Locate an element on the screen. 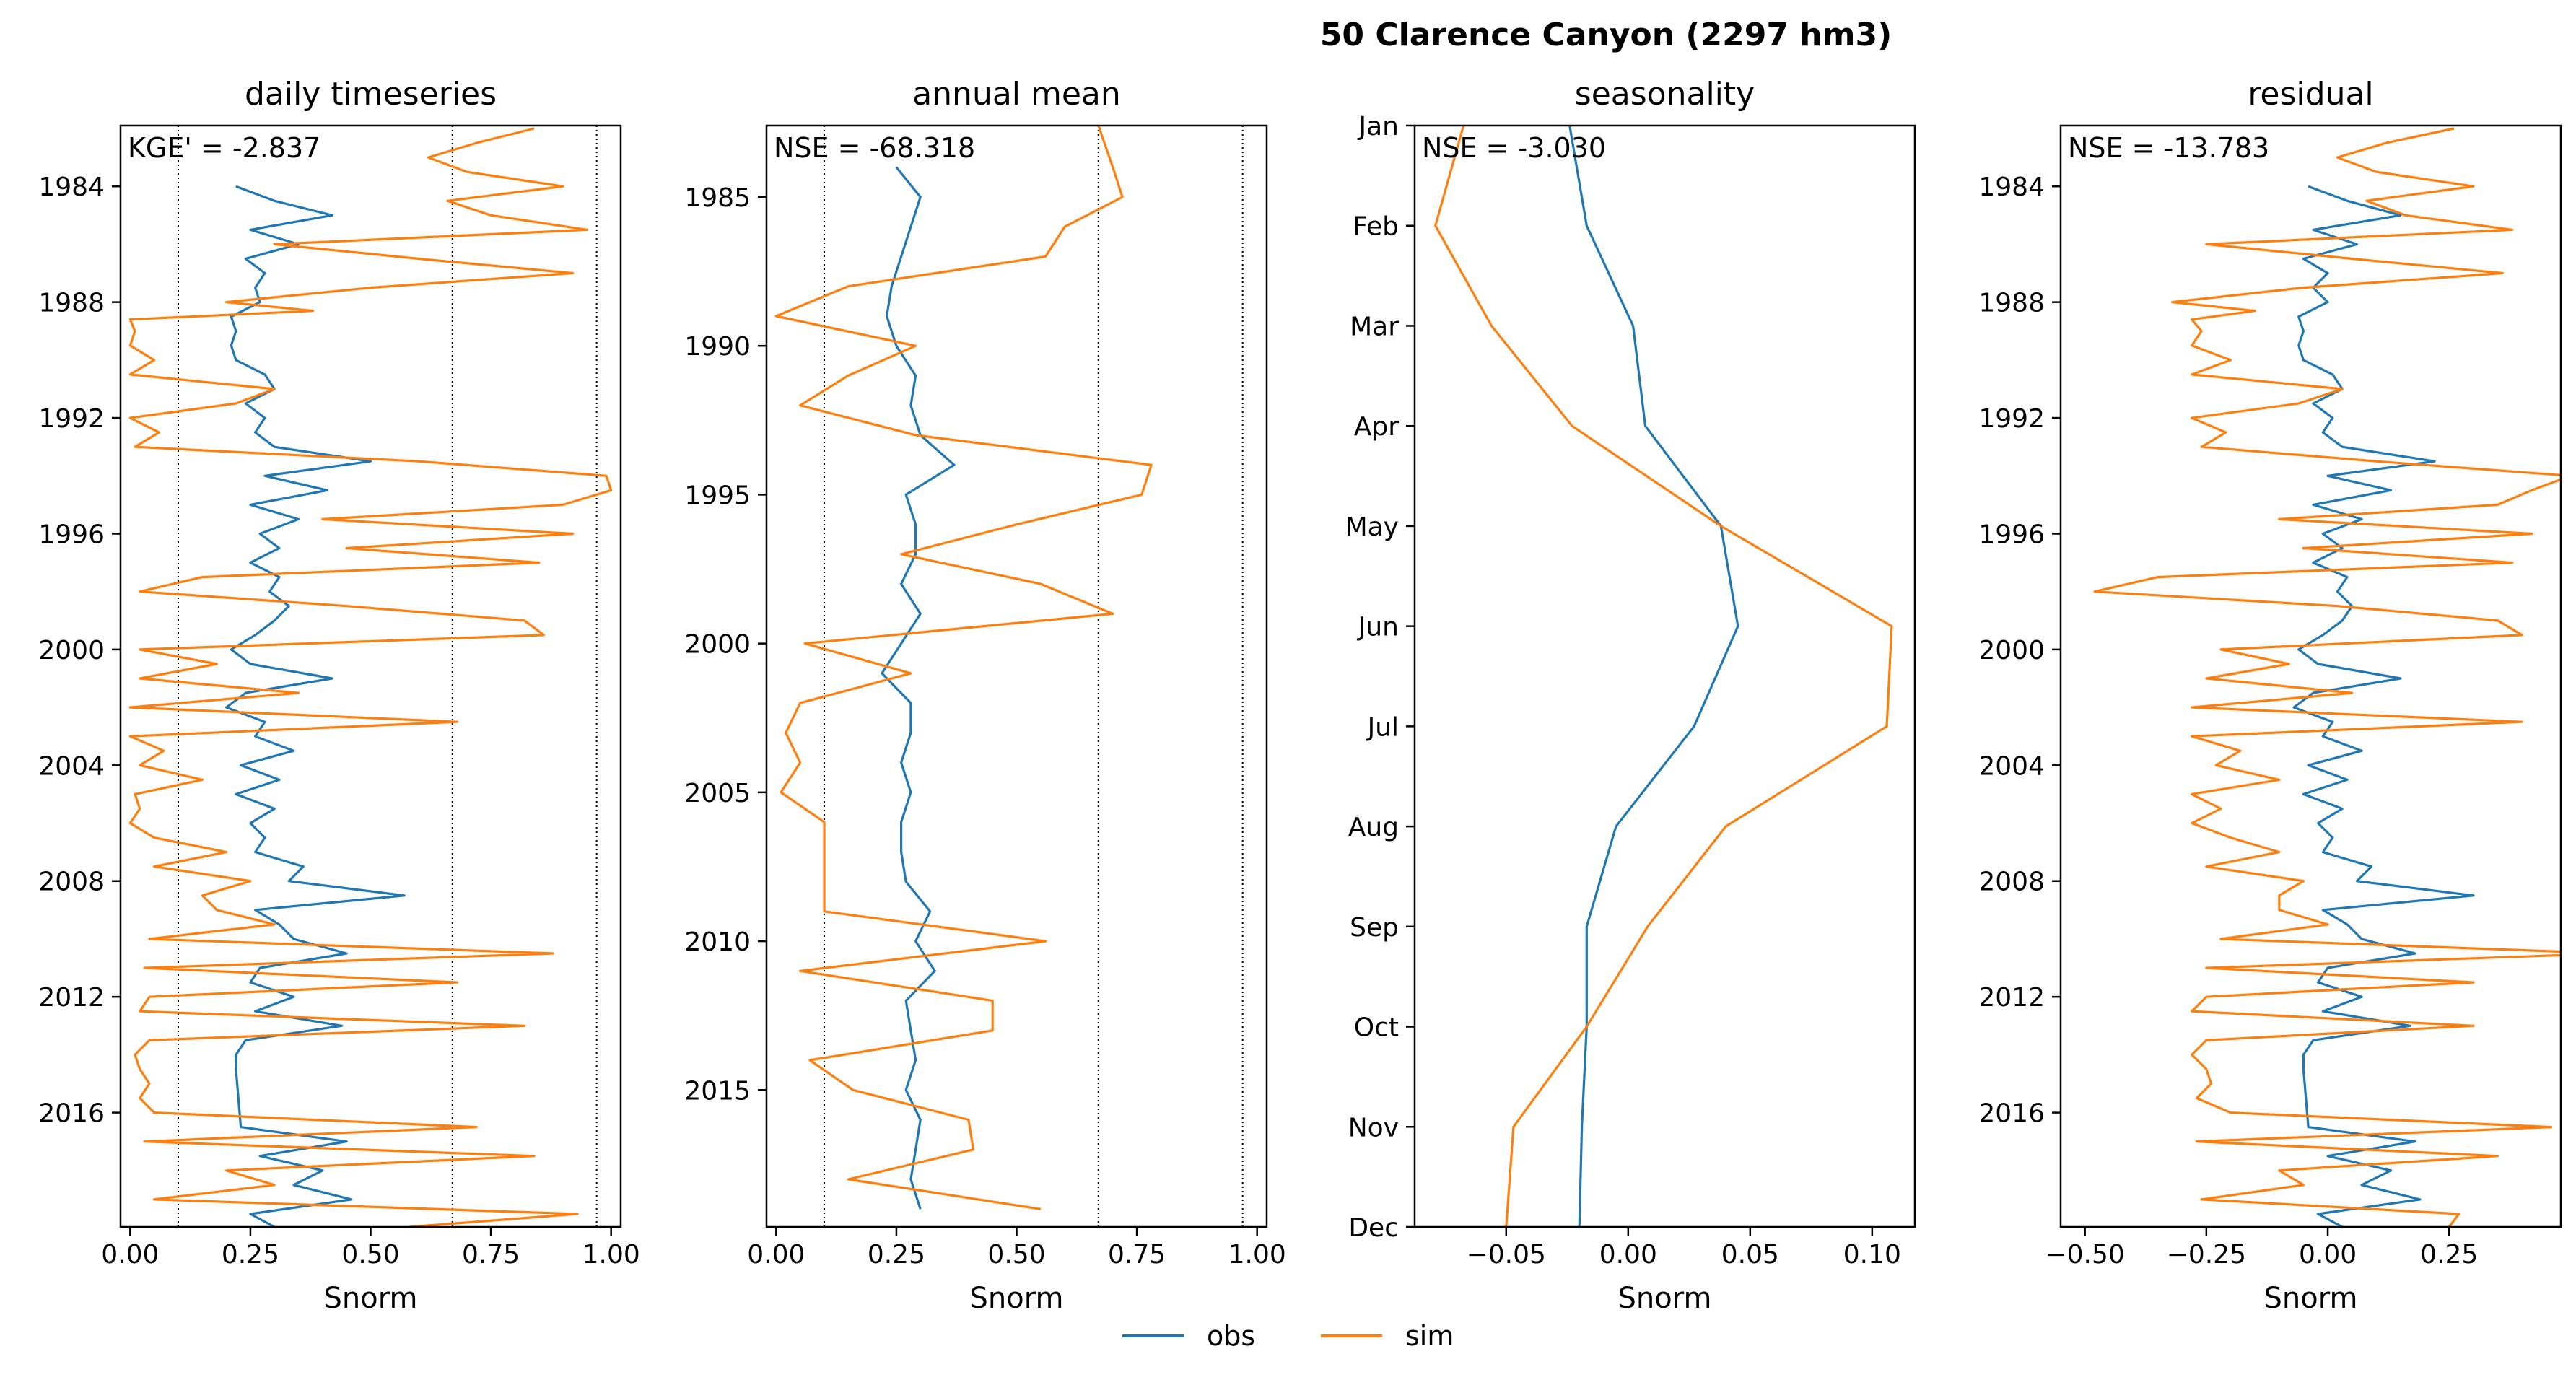  y-tick-label: Feb is located at coordinates (1376, 227).